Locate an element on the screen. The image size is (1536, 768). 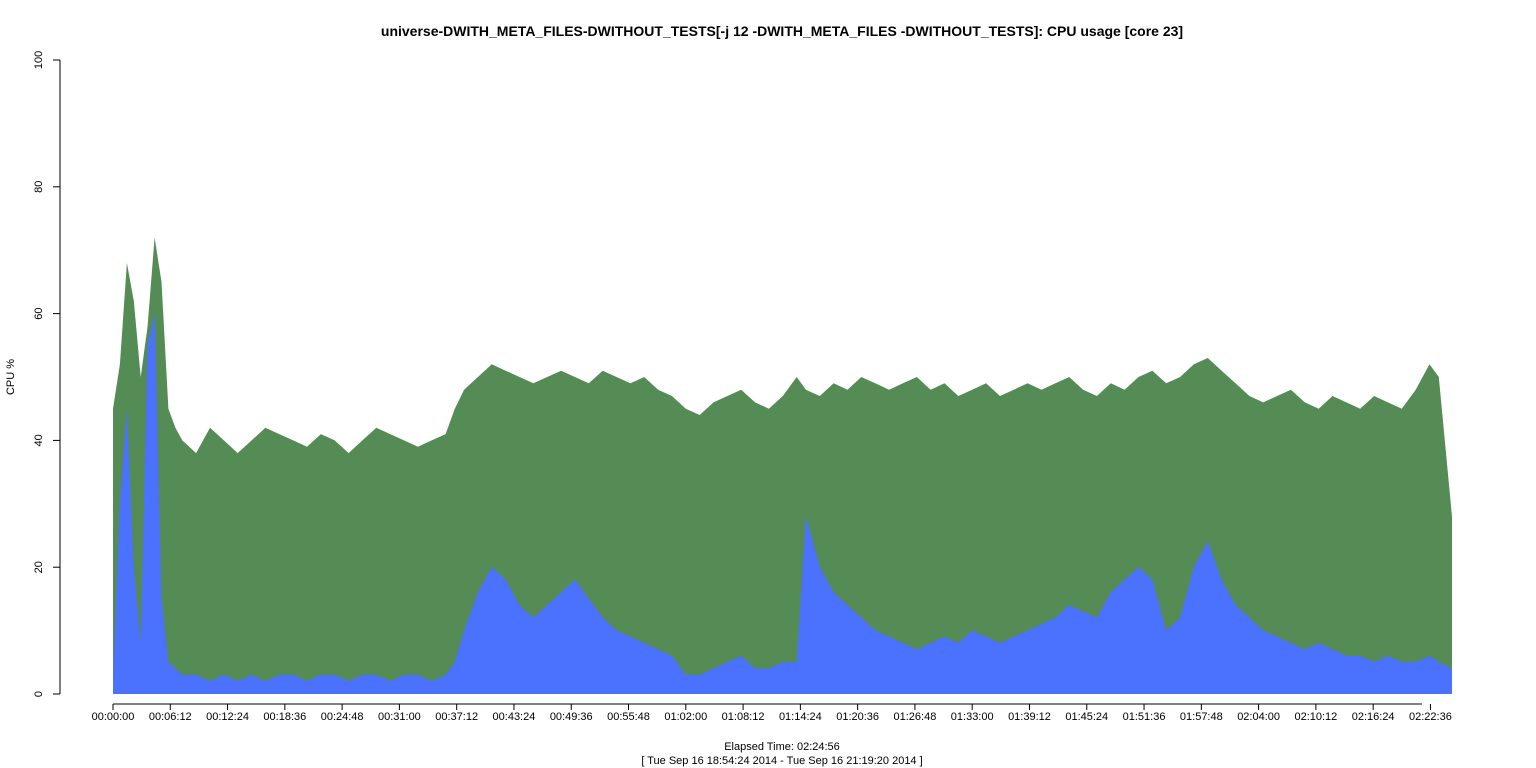
y-tick-label: 20 is located at coordinates (39, 567).